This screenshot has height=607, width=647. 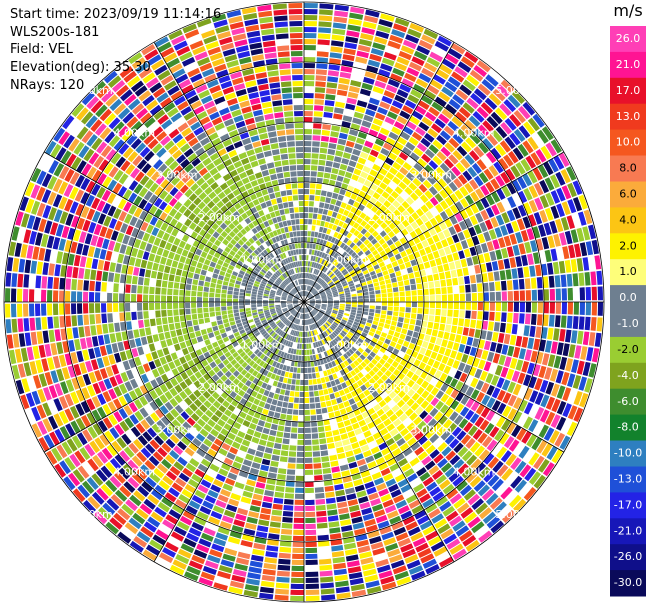 I want to click on nrays-label: NRays: 120, so click(x=47, y=85).